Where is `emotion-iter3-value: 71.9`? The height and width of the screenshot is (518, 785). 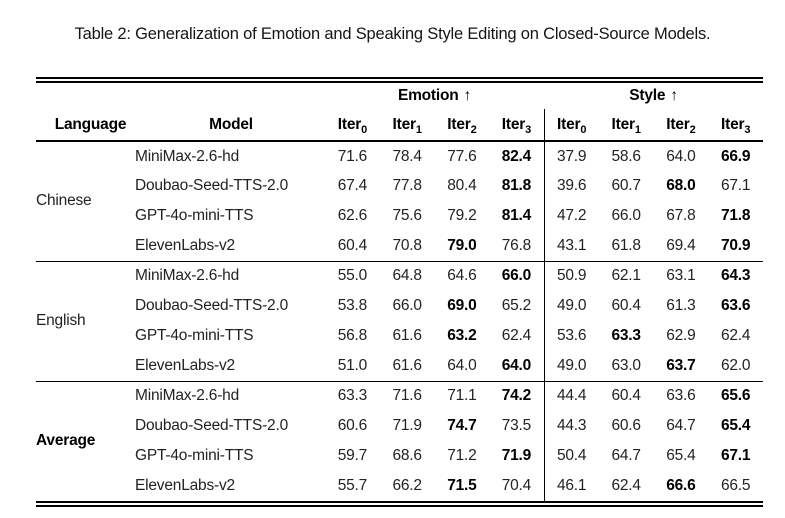
emotion-iter3-value: 71.9 is located at coordinates (516, 455).